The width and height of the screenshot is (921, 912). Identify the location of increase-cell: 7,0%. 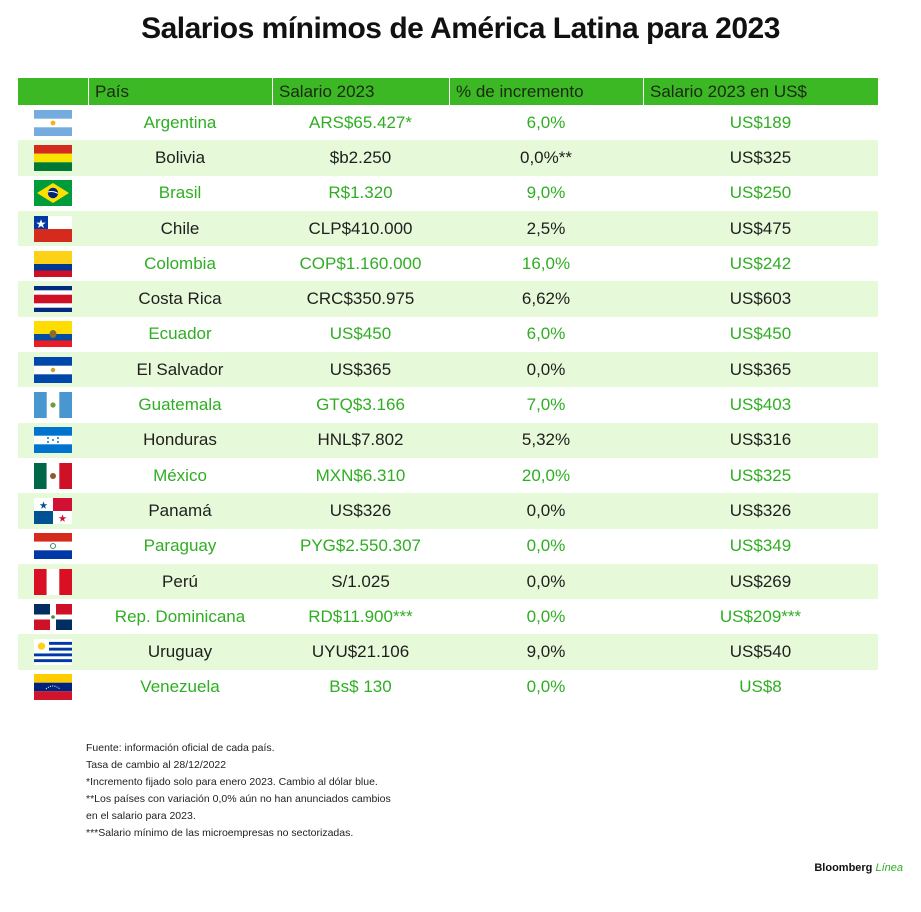
(546, 405).